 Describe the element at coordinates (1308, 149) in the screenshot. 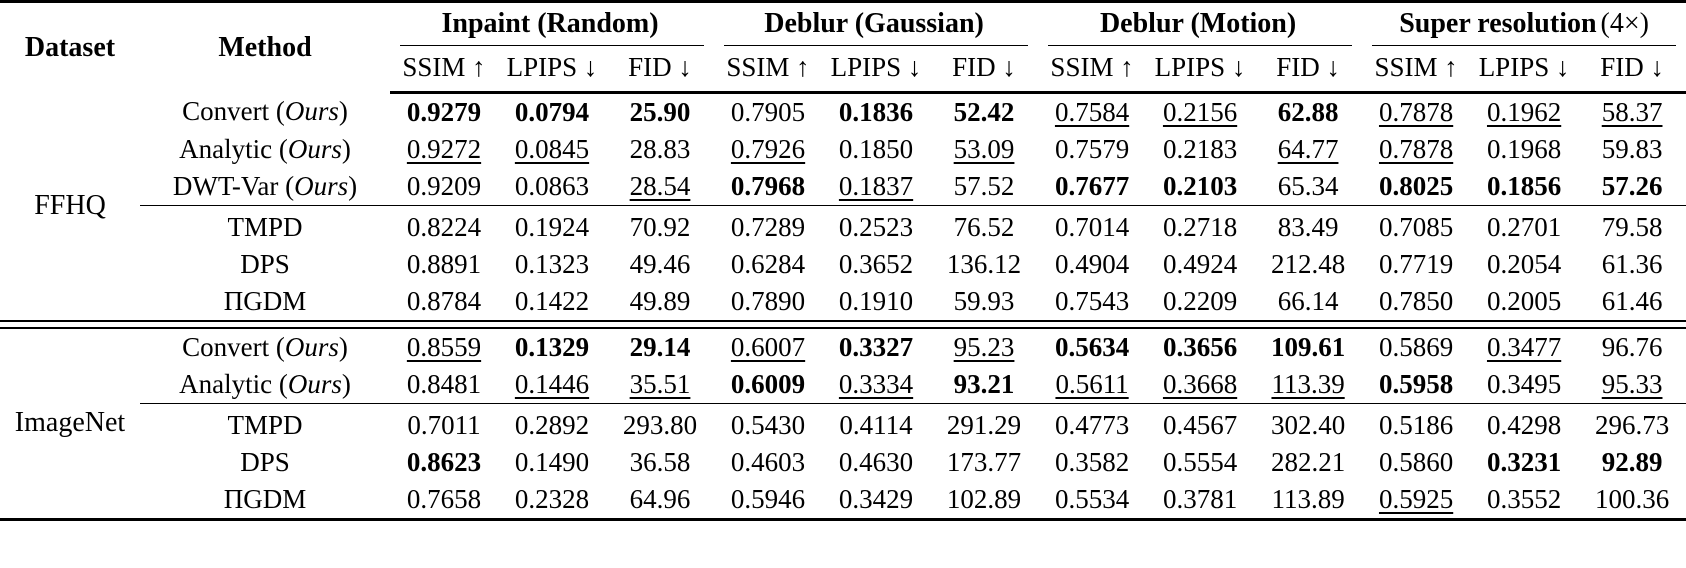

I see `metric-value-cell: 64.77` at that location.